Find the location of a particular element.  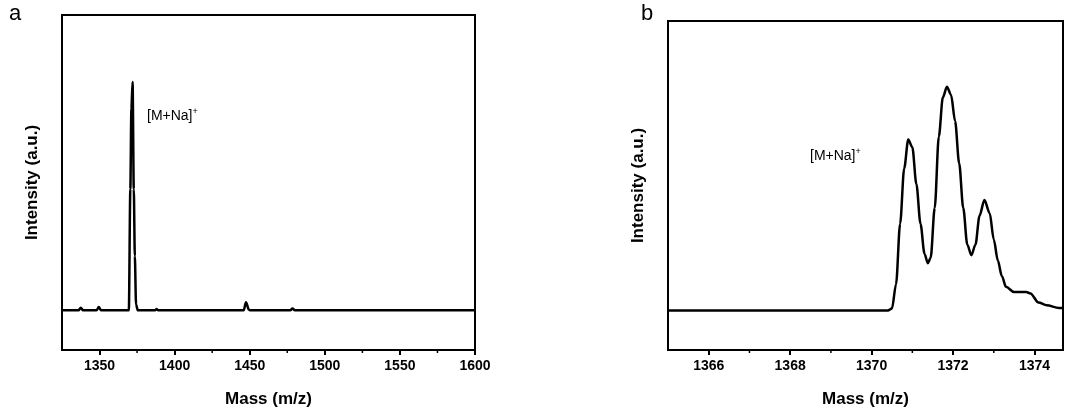

chart-title: a is located at coordinates (15, 12).